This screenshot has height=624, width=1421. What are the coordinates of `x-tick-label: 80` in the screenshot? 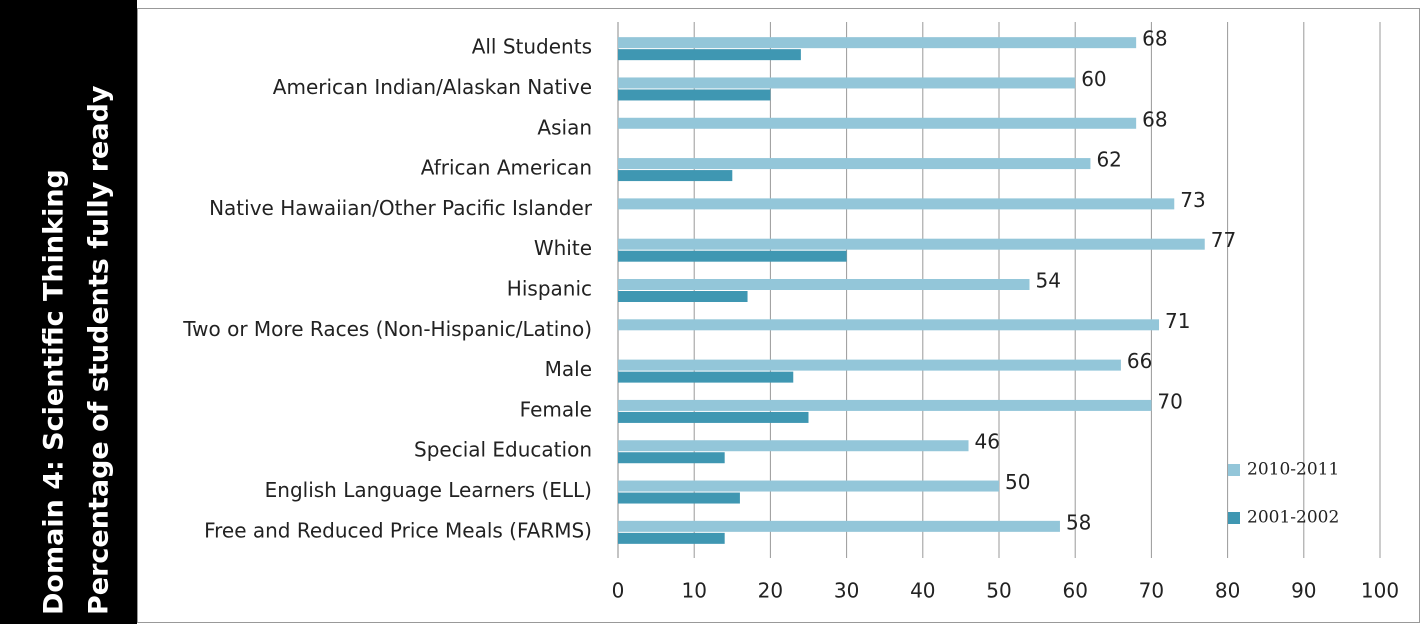 It's located at (1227, 591).